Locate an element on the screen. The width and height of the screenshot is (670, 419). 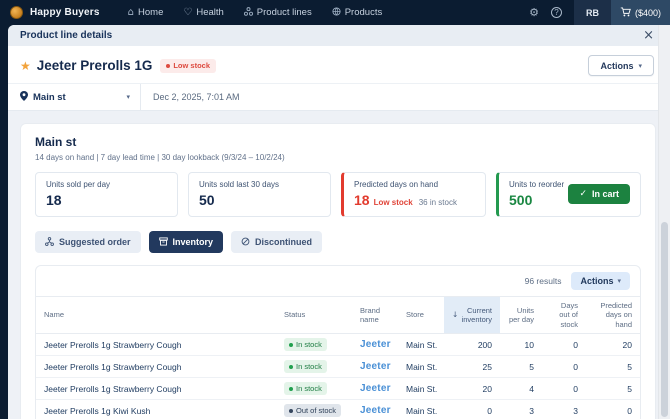
user-avatar: RB is located at coordinates (592, 12).